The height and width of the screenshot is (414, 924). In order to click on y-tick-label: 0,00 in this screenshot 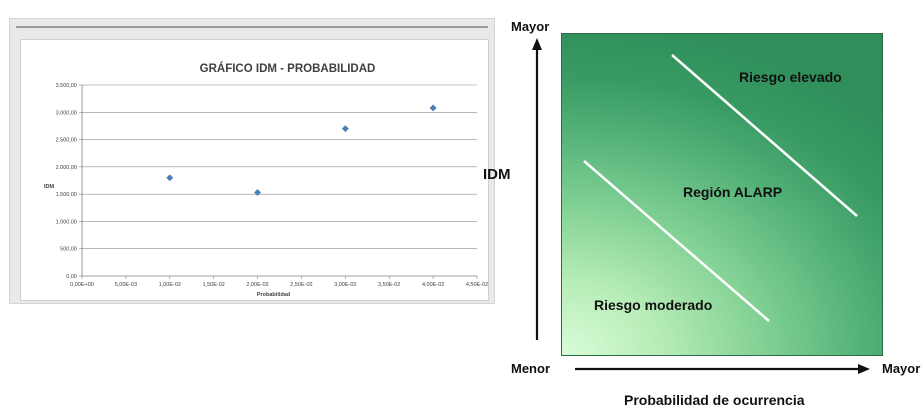, I will do `click(71, 277)`.